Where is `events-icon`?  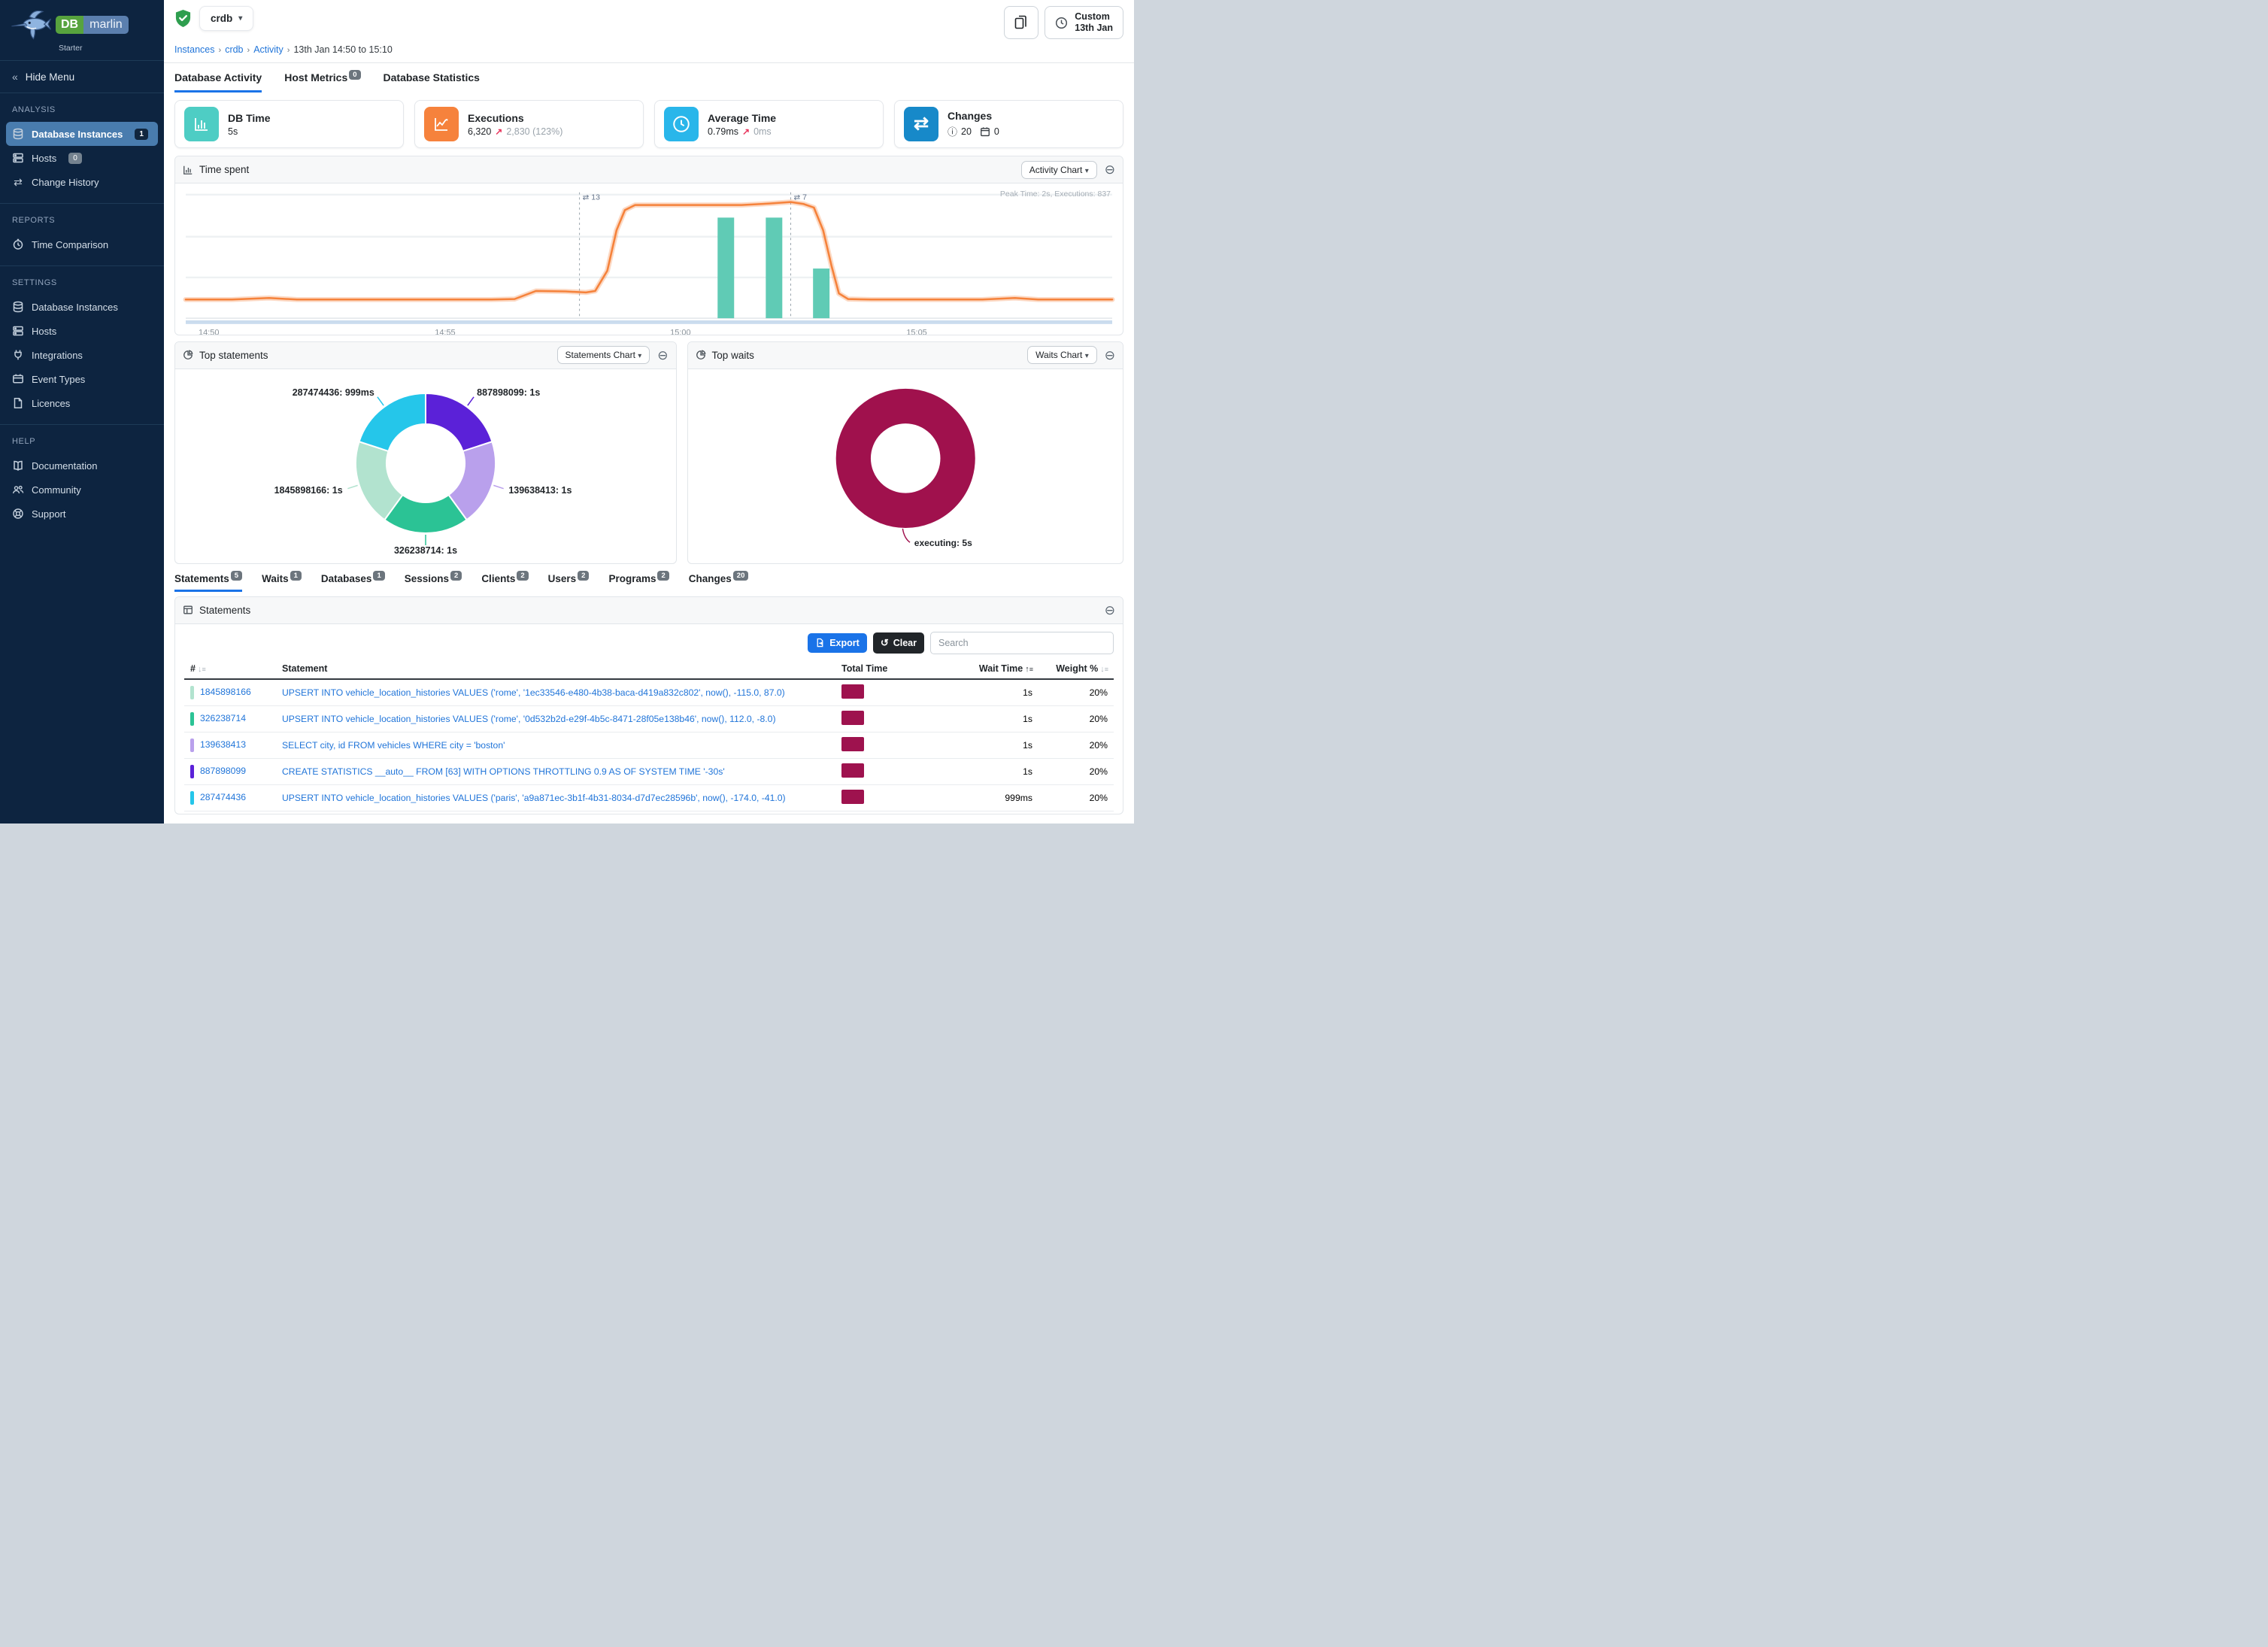 events-icon is located at coordinates (18, 379).